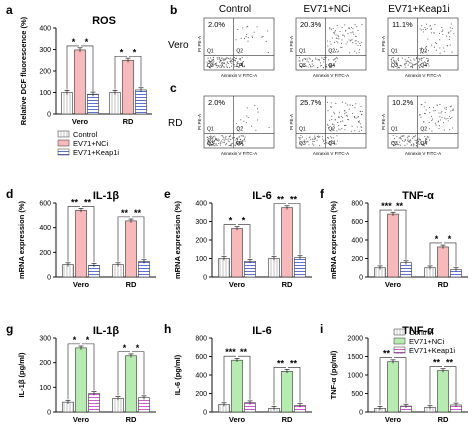 This screenshot has width=474, height=441. I want to click on legend-swatch, so click(63, 134).